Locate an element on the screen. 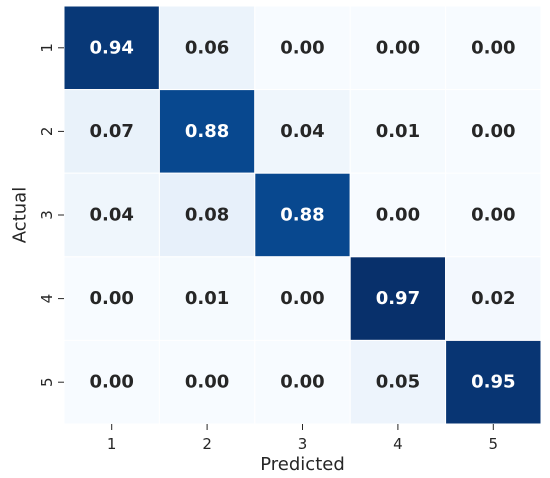 The width and height of the screenshot is (550, 478). cell-value-label-r3-c2: 0.08 is located at coordinates (207, 215).